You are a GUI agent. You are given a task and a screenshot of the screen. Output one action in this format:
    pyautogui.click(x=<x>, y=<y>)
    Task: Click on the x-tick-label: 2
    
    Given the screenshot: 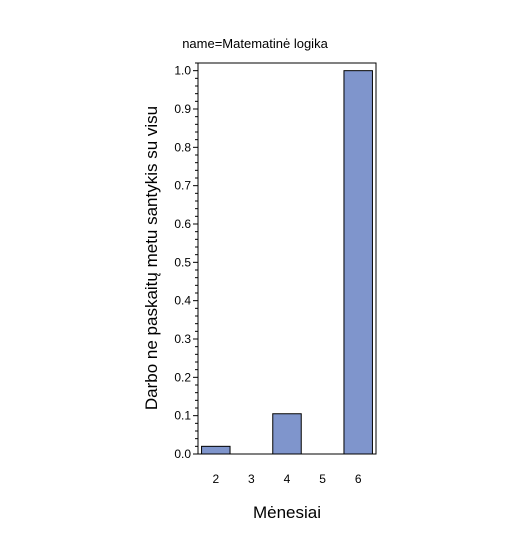 What is the action you would take?
    pyautogui.click(x=215, y=479)
    